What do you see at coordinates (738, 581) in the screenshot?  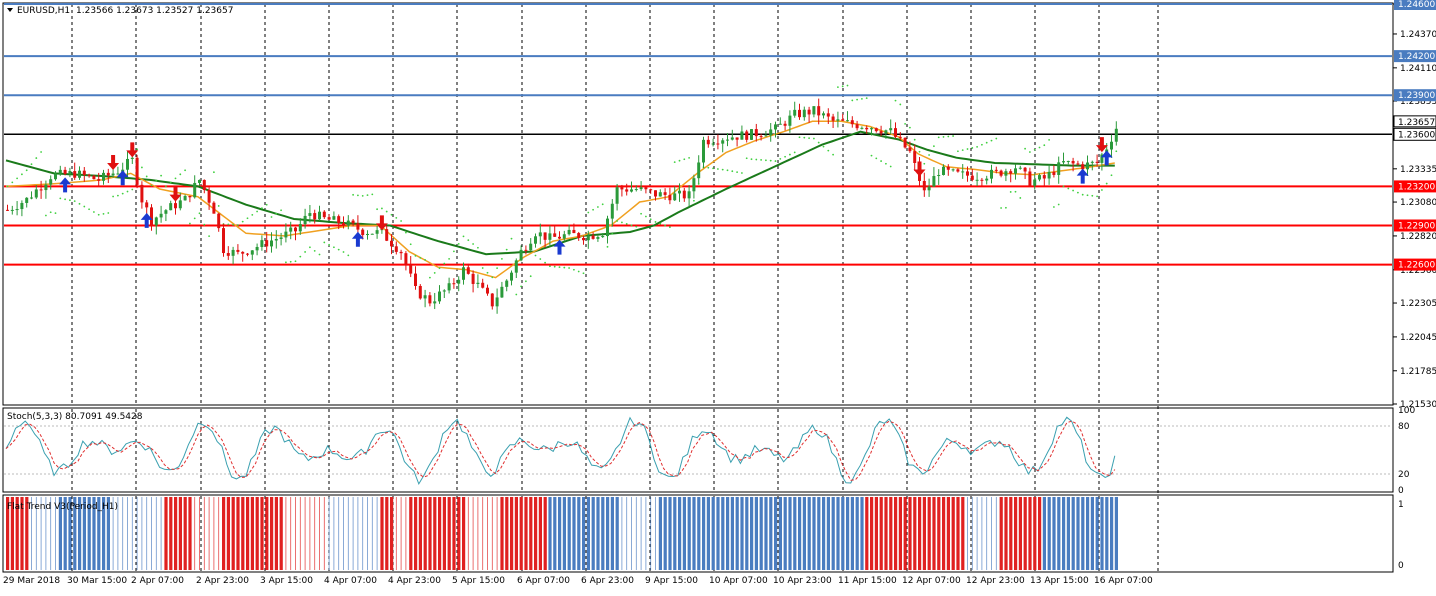 I see `time-axis-label: 10 Apr 07:00` at bounding box center [738, 581].